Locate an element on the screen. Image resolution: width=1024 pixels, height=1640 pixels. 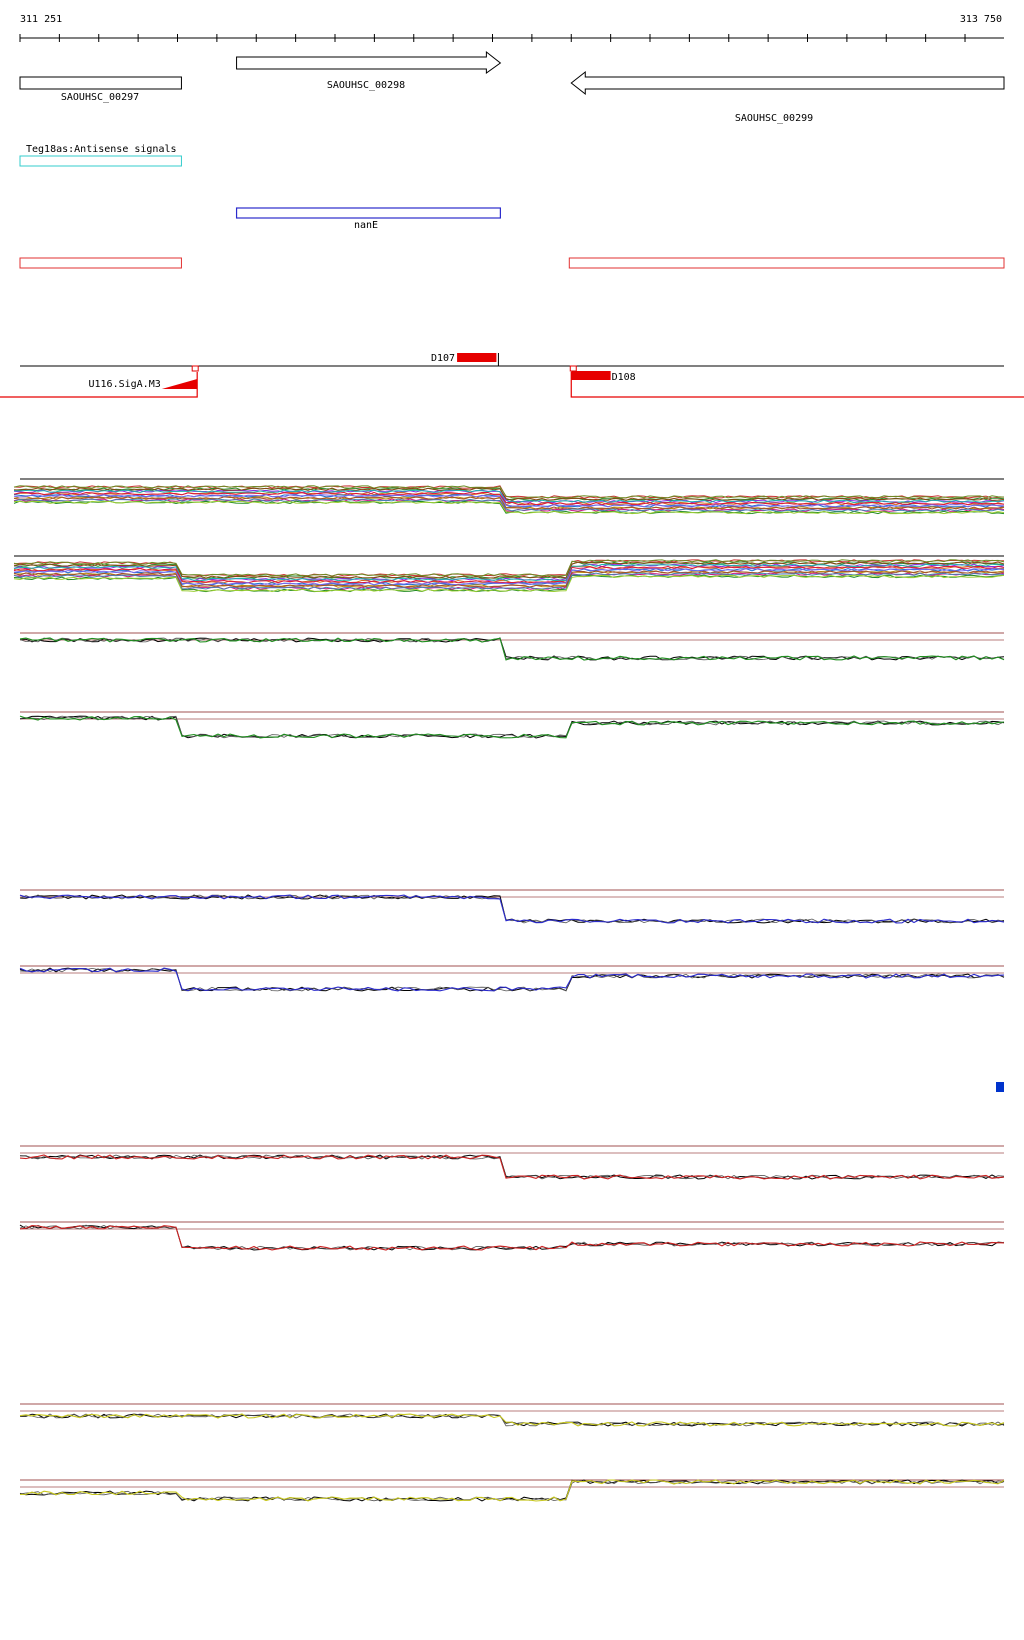
transcription-unit-track: D107 D108 U116.SigA.M3 is located at coordinates (512, 375).